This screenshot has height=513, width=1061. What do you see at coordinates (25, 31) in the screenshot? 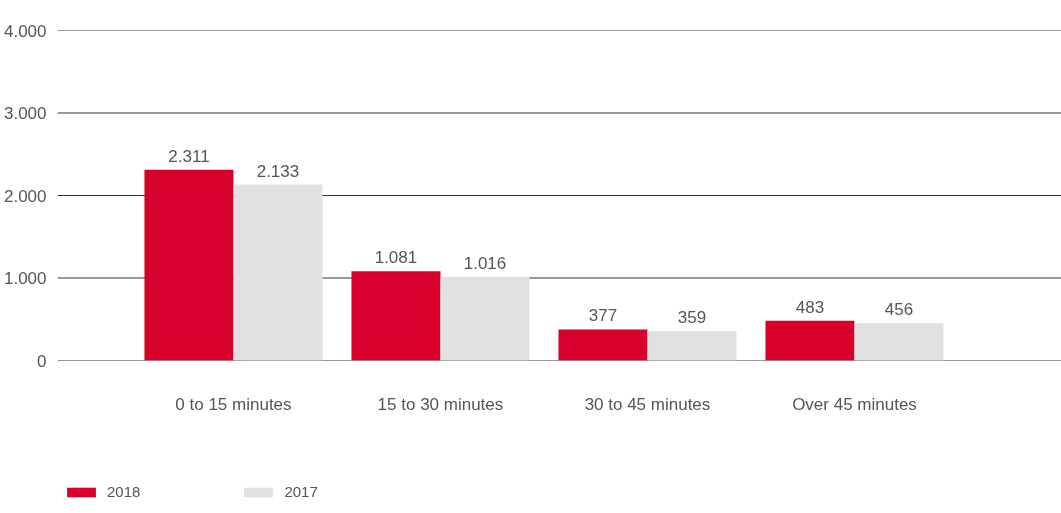
I see `y-tick-label: 4.000` at bounding box center [25, 31].